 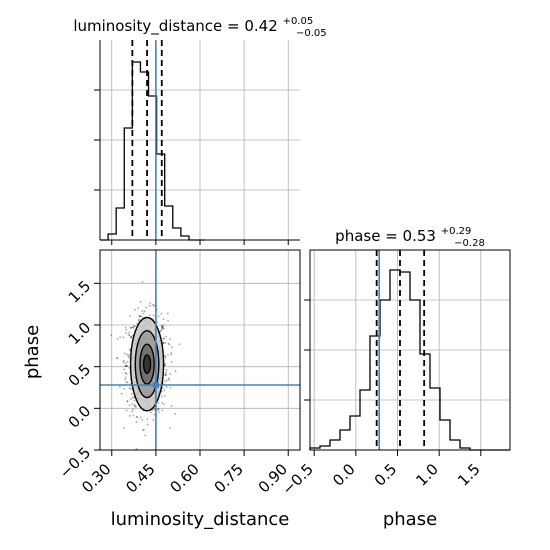 I want to click on y-tick-label: 0.5, so click(x=80, y=375).